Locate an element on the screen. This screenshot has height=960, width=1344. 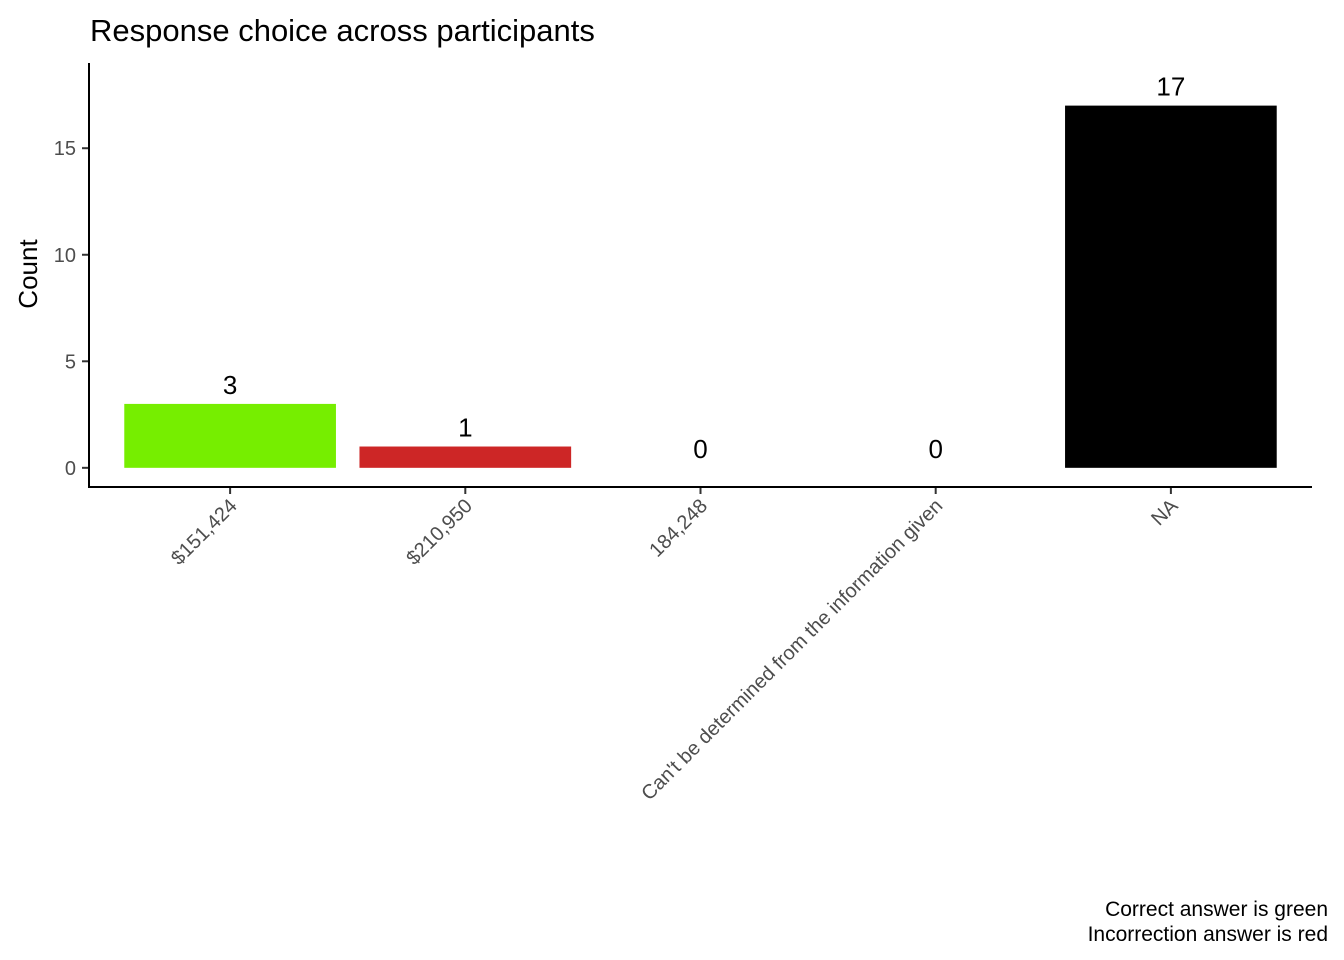
y-tick-label-15: 15 is located at coordinates (65, 149).